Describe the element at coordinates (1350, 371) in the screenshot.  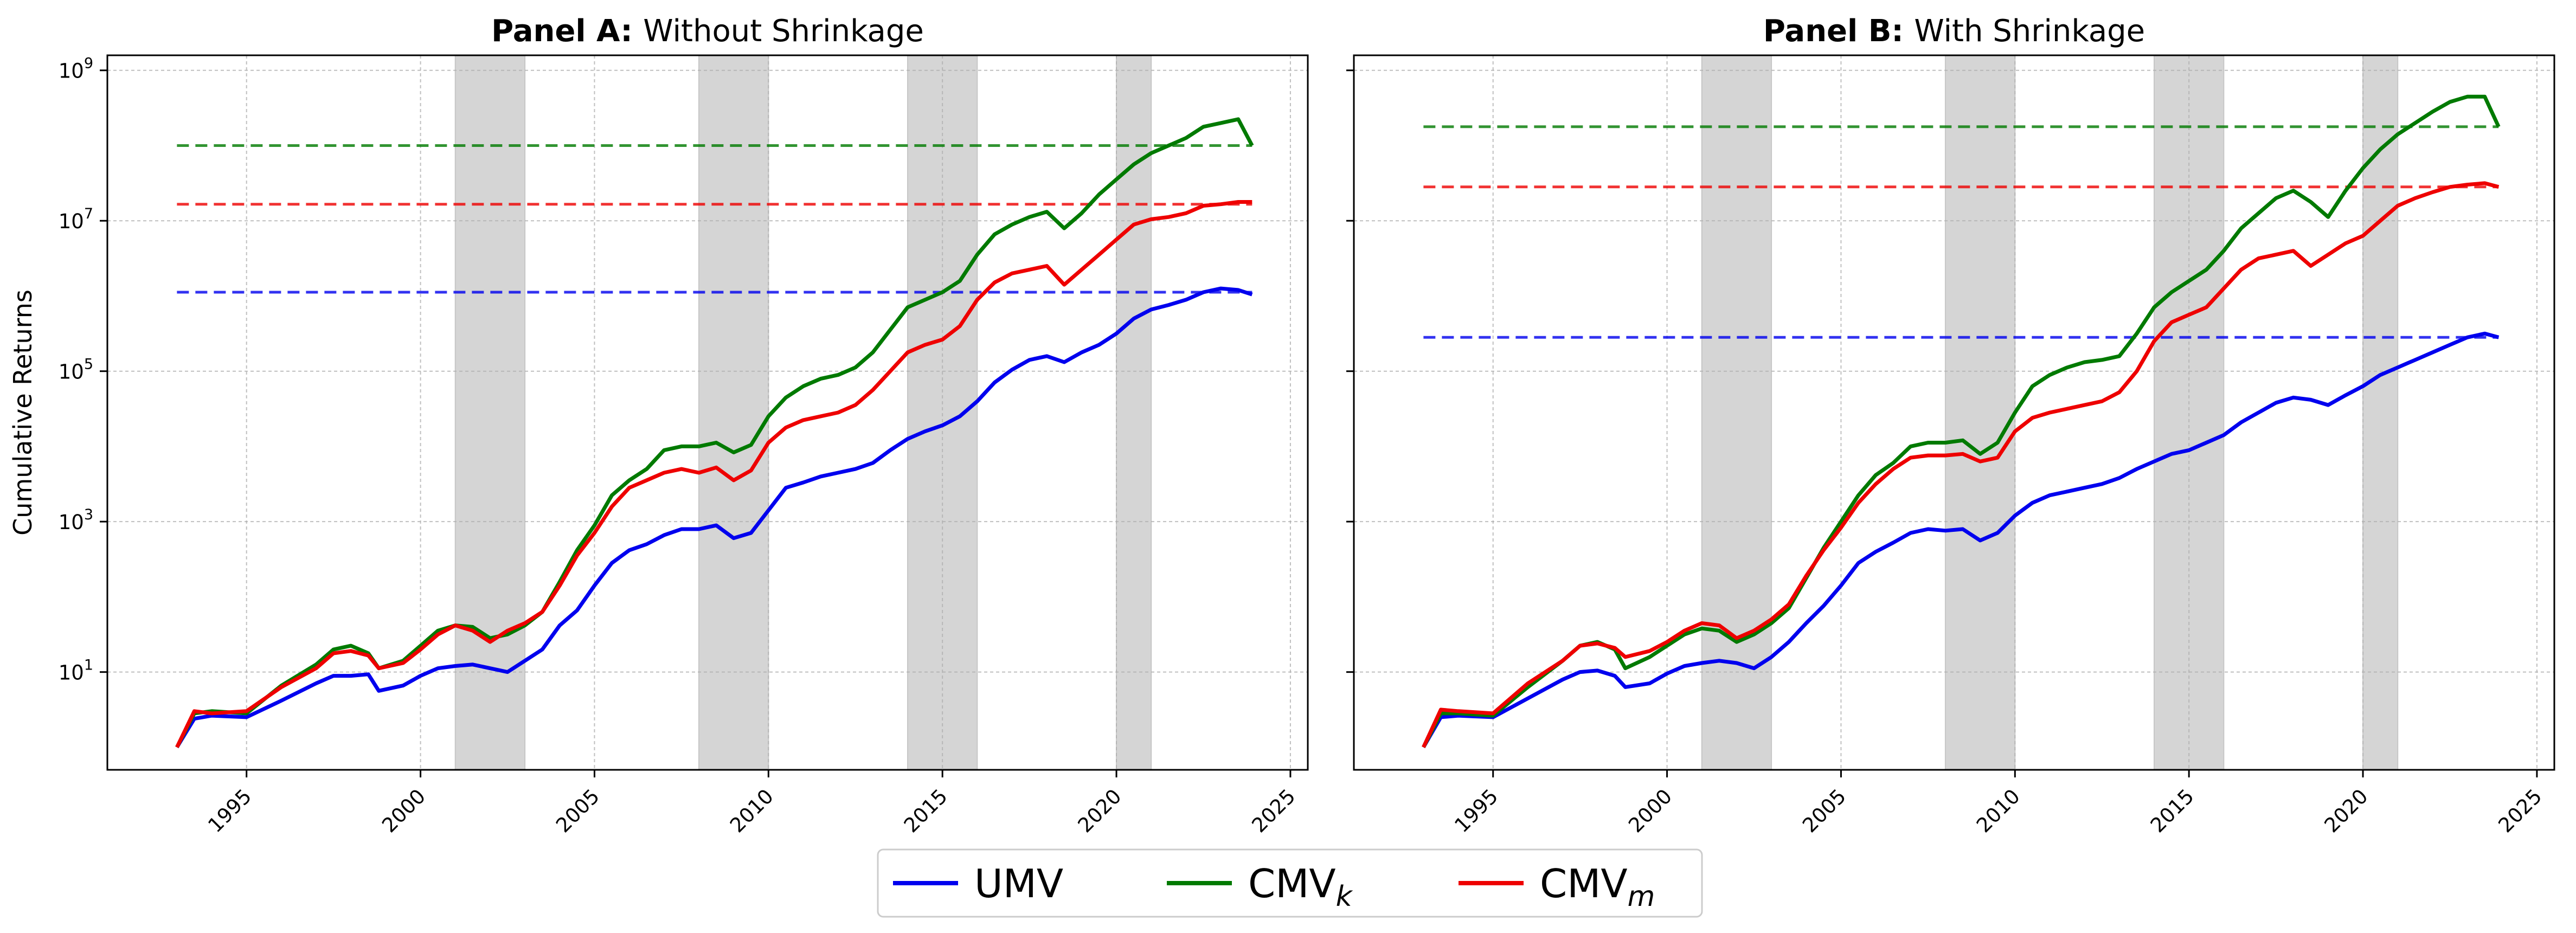
I see `y-axis` at that location.